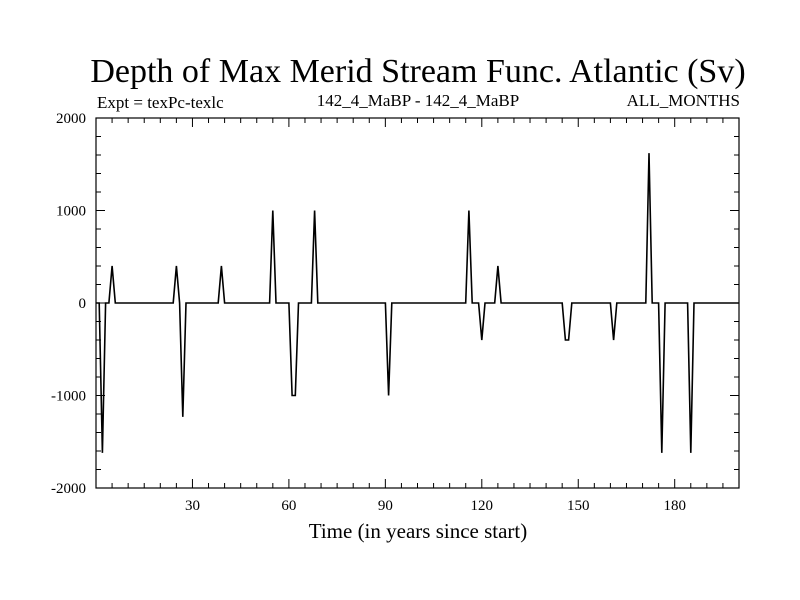 This screenshot has height=600, width=800. What do you see at coordinates (71, 212) in the screenshot?
I see `y-tick-label: 1000` at bounding box center [71, 212].